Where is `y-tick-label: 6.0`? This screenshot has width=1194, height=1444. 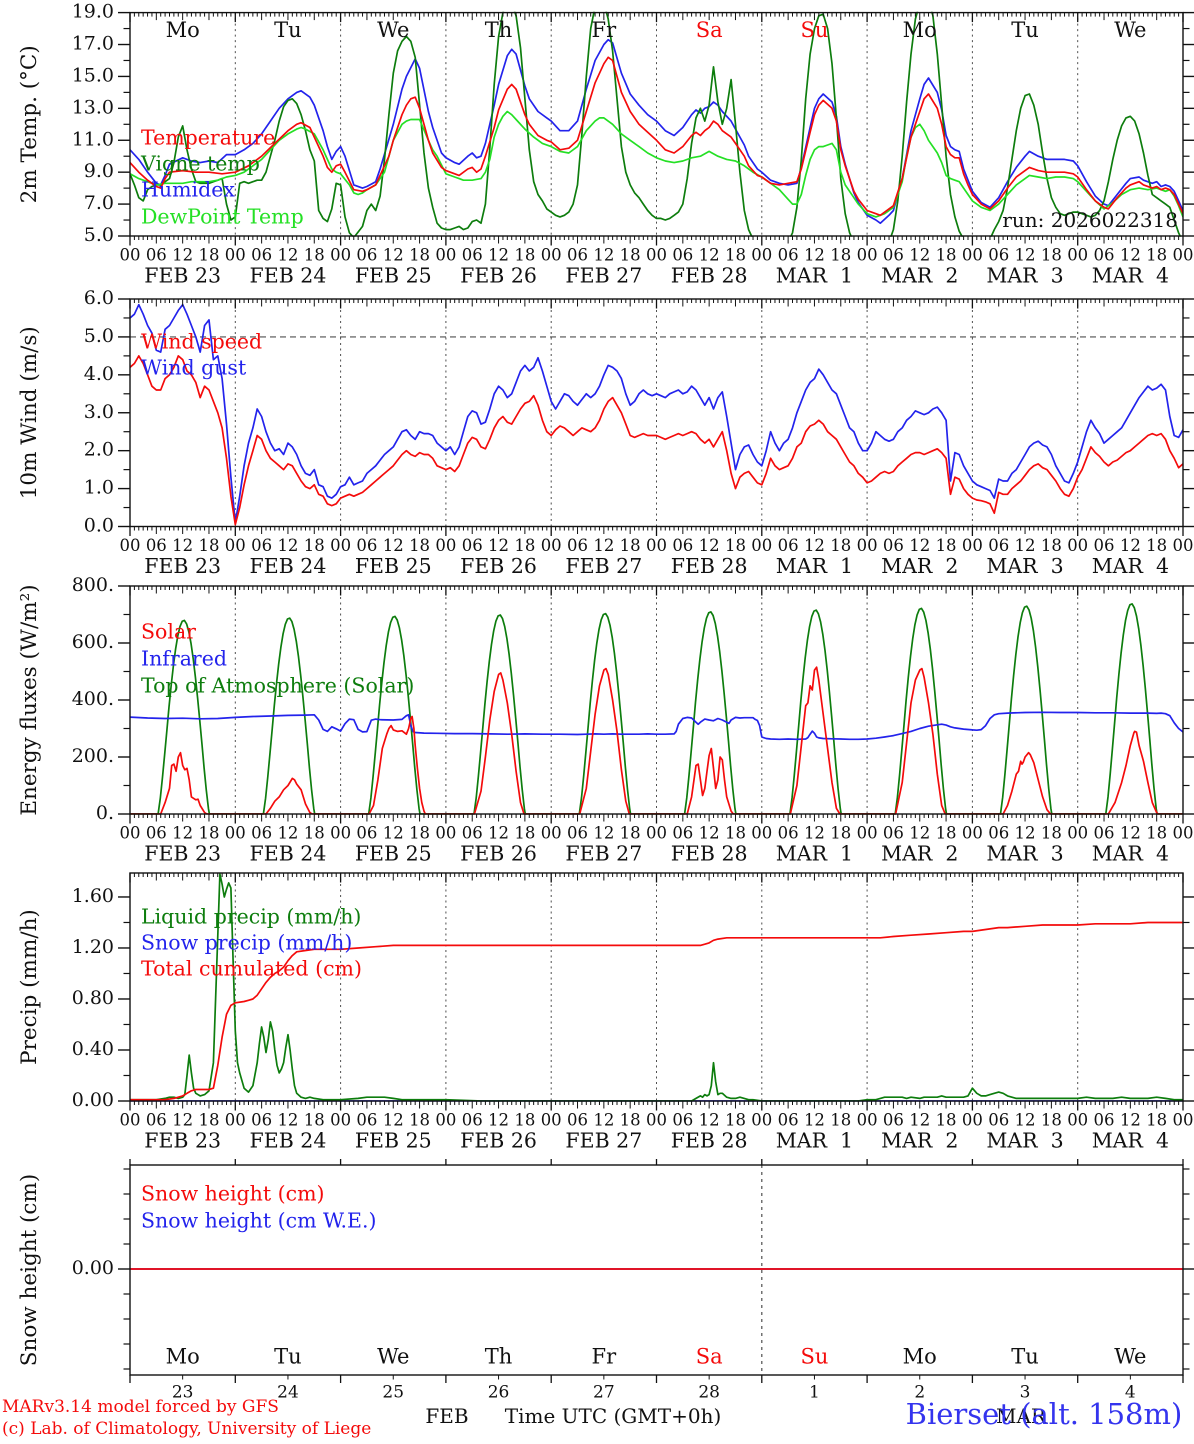 y-tick-label: 6.0 is located at coordinates (99, 298).